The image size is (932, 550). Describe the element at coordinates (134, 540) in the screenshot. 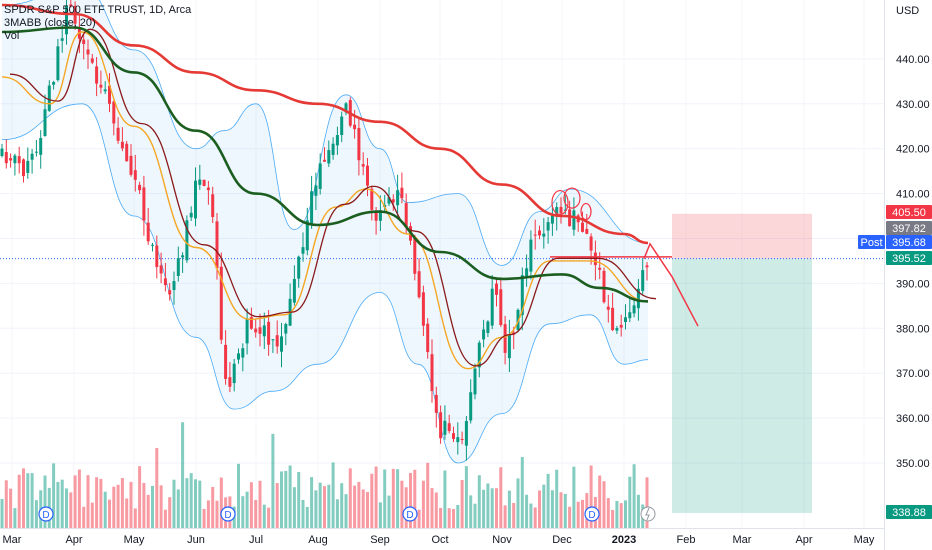

I see `x-tick-label: May` at that location.